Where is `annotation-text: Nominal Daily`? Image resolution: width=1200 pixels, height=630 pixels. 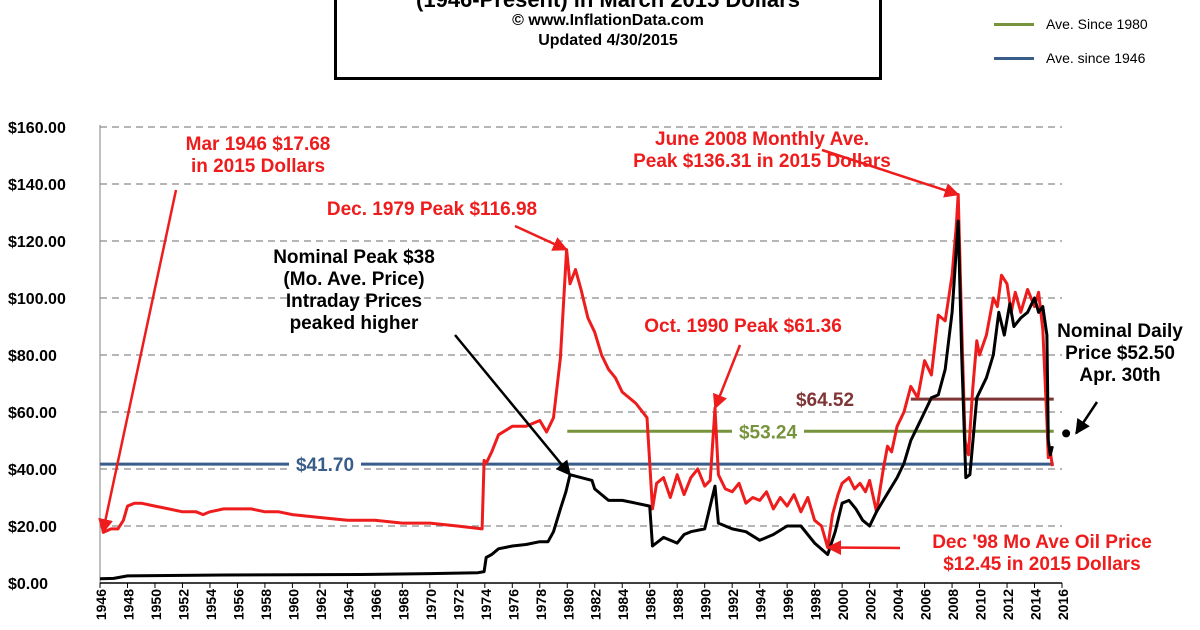 annotation-text: Nominal Daily is located at coordinates (1120, 331).